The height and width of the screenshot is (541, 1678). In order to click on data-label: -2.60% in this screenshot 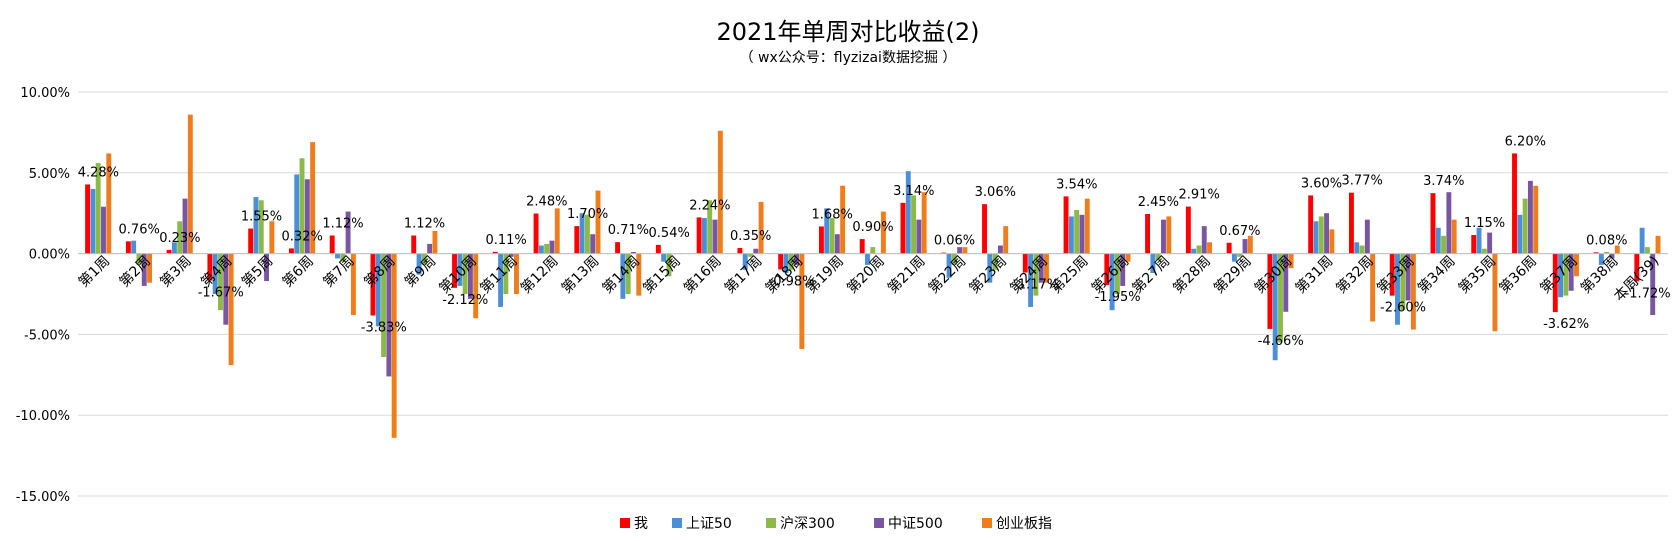, I will do `click(1403, 308)`.